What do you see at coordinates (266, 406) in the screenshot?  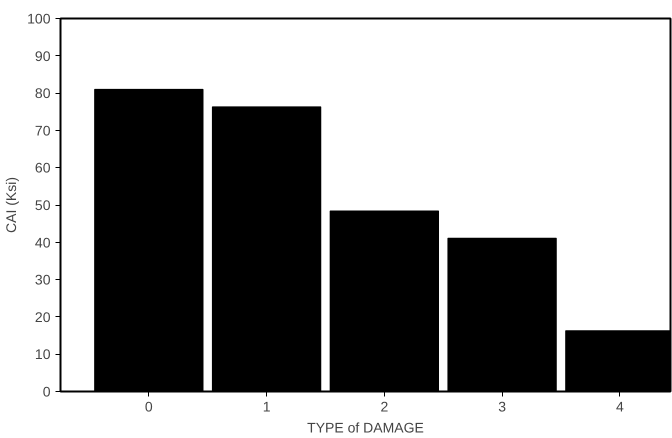 I see `x-tick-label: 1` at bounding box center [266, 406].